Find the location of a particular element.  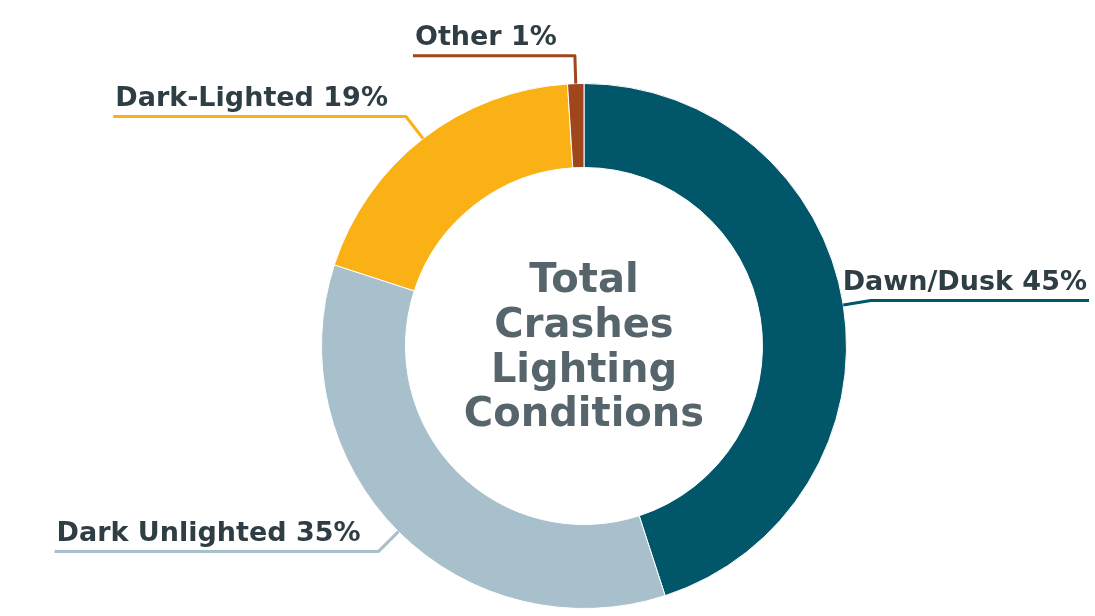

slice-label: Dawn/Dusk 45% is located at coordinates (964, 281).